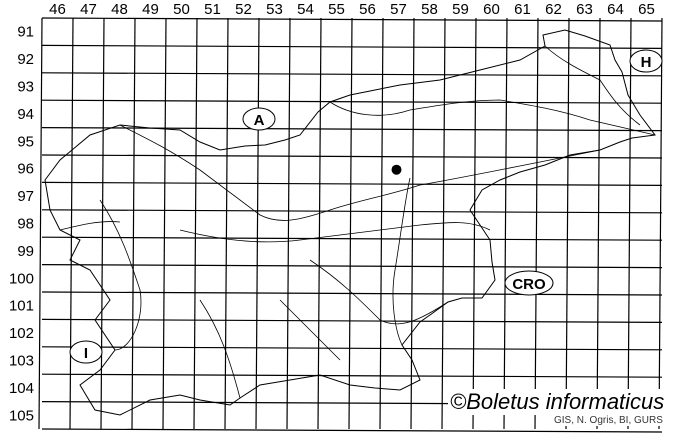  What do you see at coordinates (367, 9) in the screenshot?
I see `column-label: 56` at bounding box center [367, 9].